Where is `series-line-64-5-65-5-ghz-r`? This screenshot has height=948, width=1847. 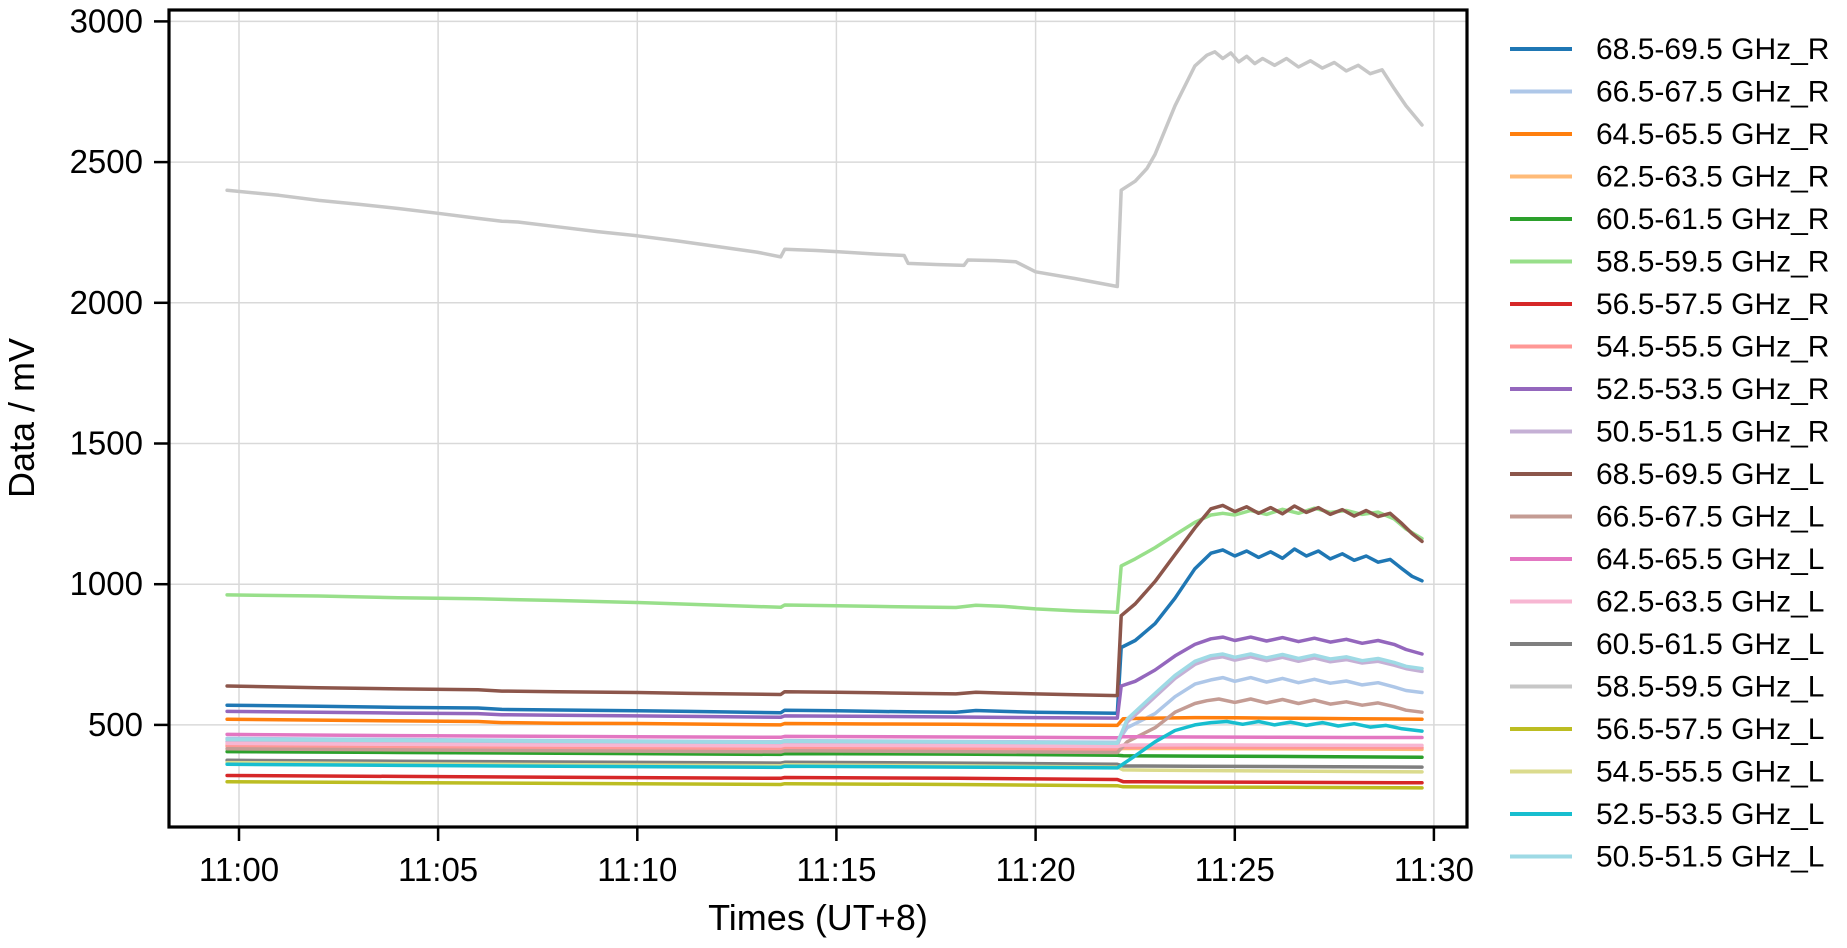 series-line-64-5-65-5-ghz-r is located at coordinates (824, 721).